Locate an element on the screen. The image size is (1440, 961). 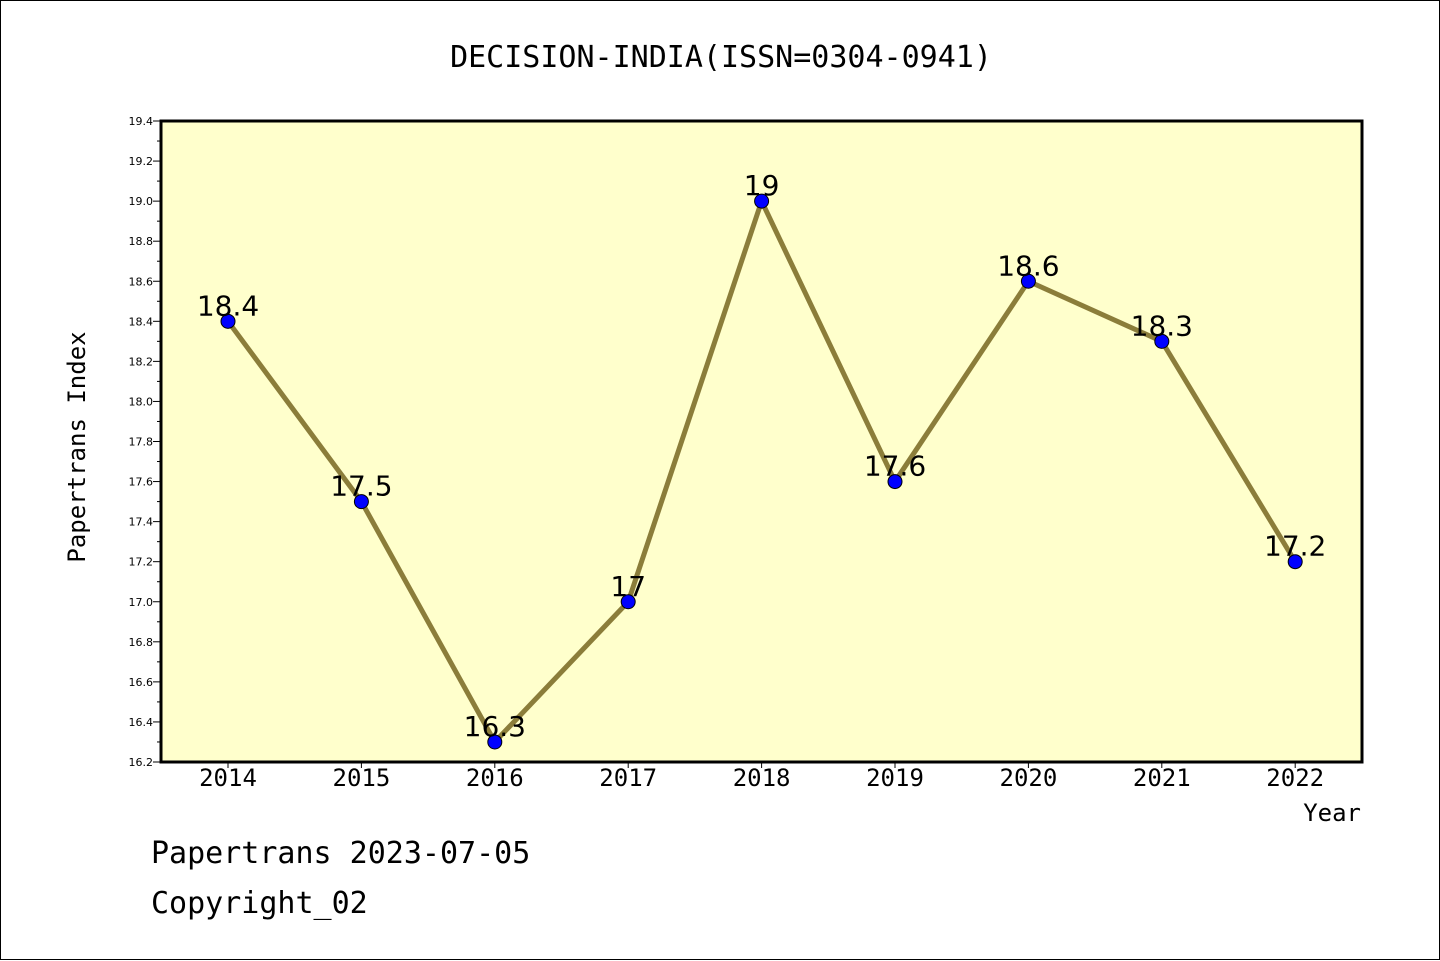
x-axis: 2014 2015 2016 2017 2018 2019 2020 2021 2022 is located at coordinates (761, 777).